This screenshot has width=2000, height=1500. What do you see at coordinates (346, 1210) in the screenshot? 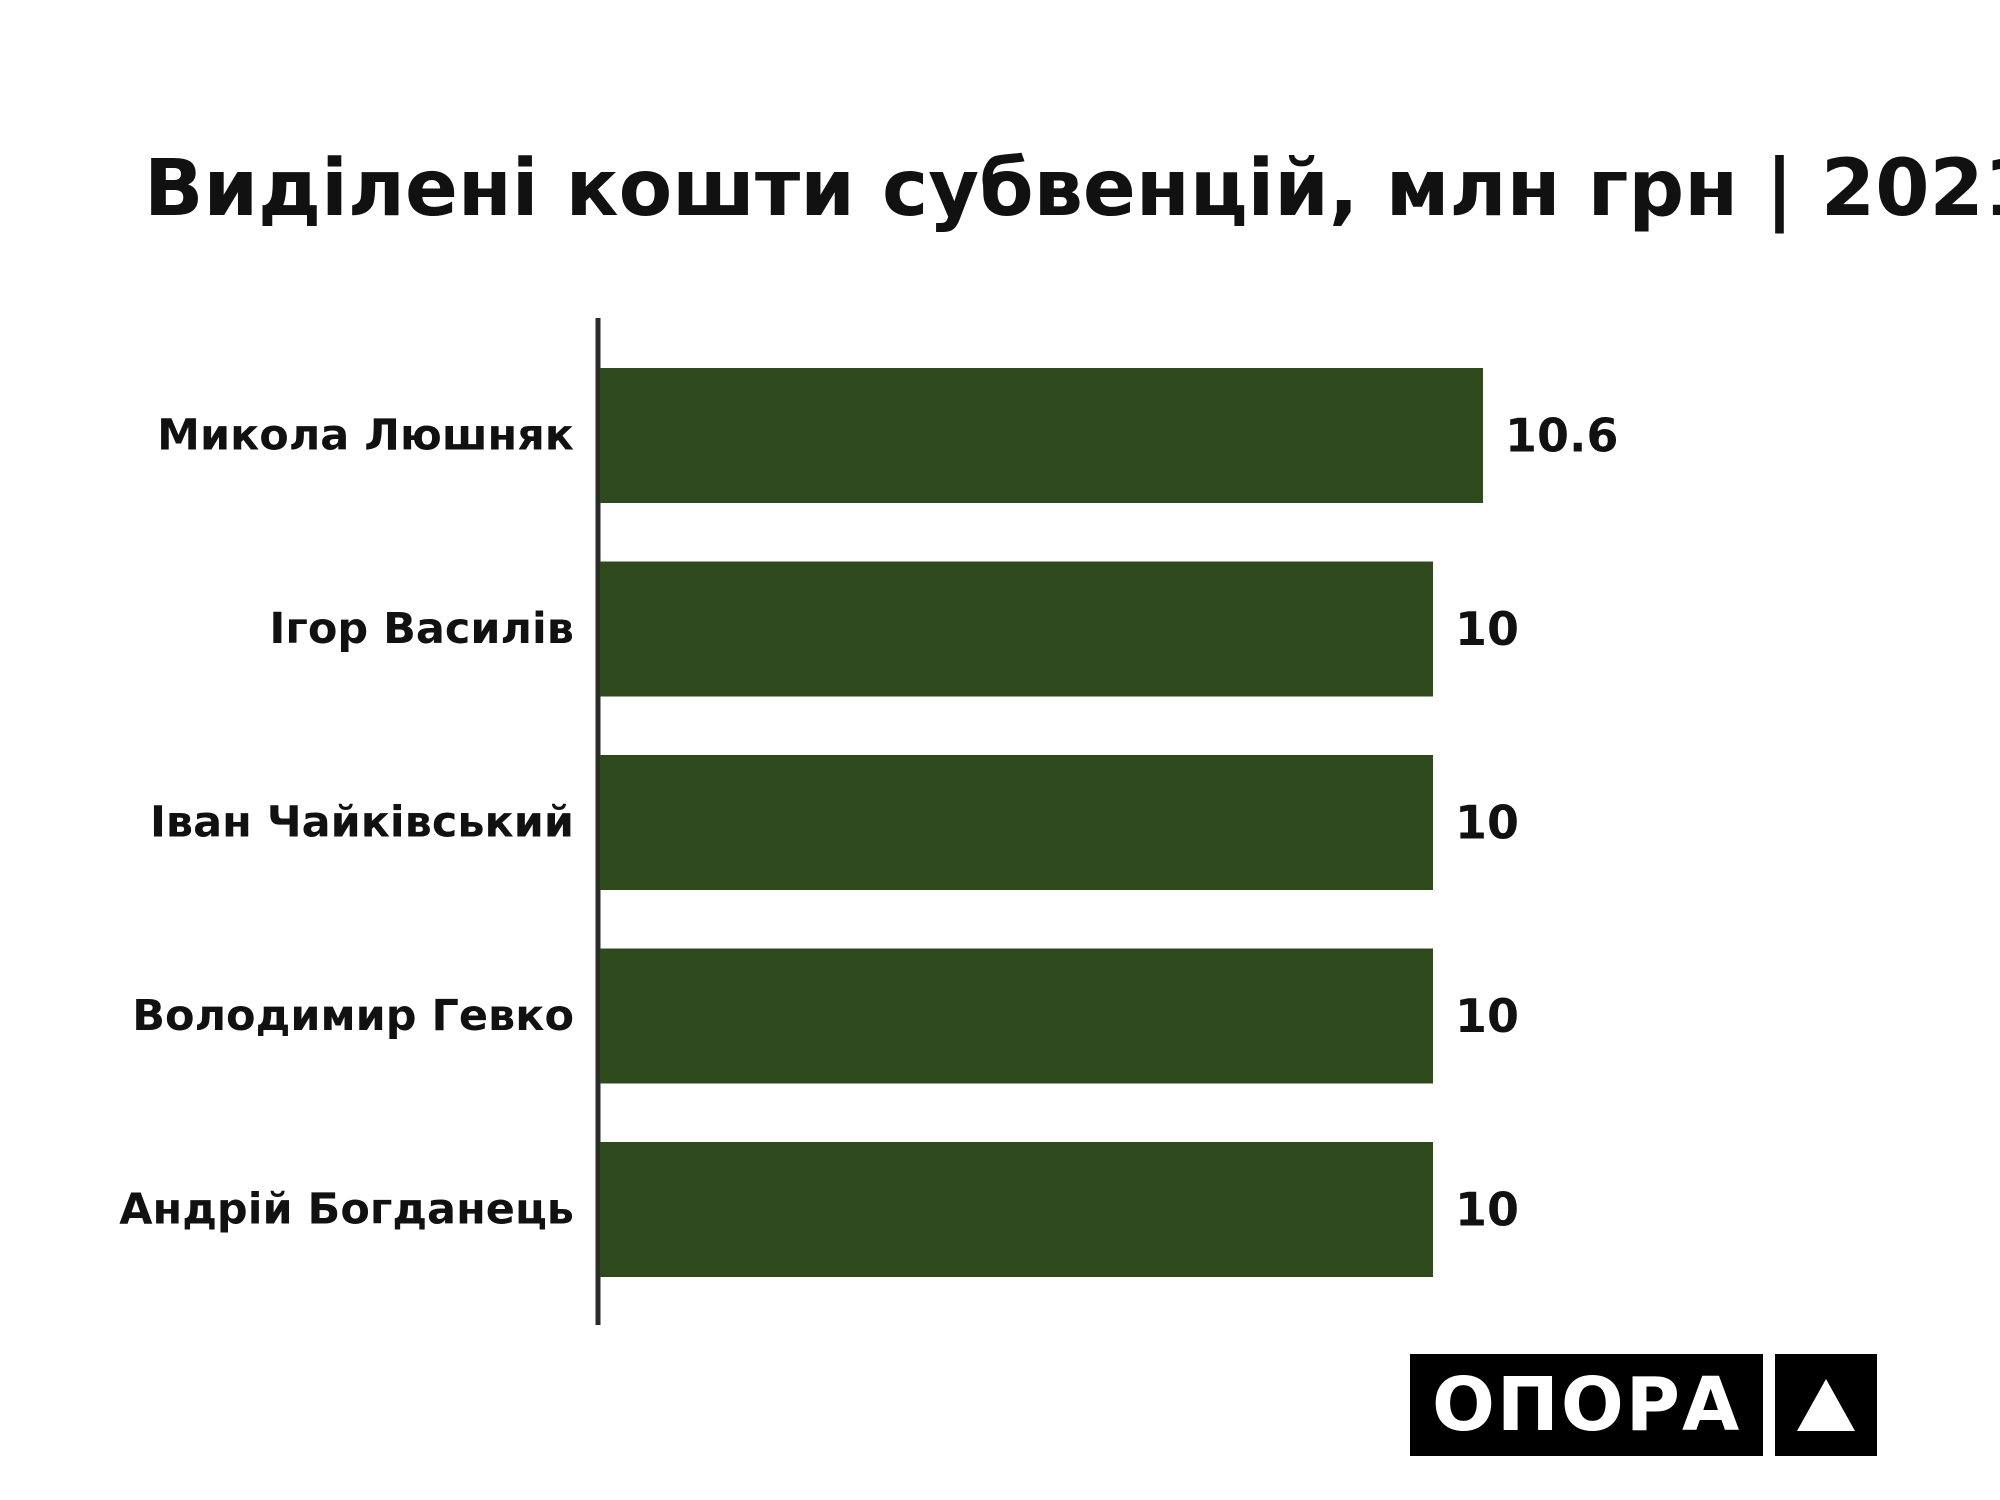
I see `category-label: Андрій Богданець` at bounding box center [346, 1210].